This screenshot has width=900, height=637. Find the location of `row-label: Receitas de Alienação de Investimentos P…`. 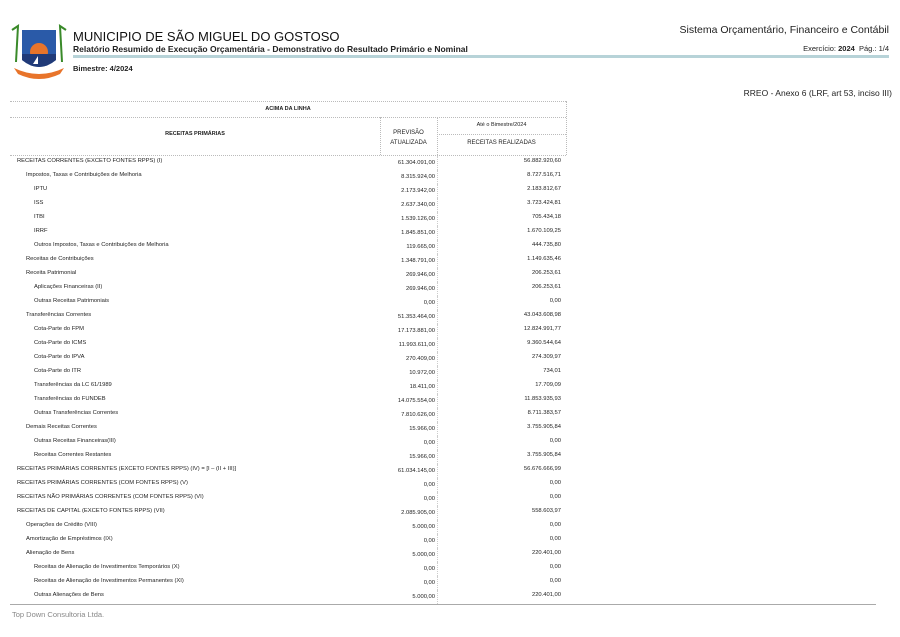

row-label: Receitas de Alienação de Investimentos P… is located at coordinates (109, 581).